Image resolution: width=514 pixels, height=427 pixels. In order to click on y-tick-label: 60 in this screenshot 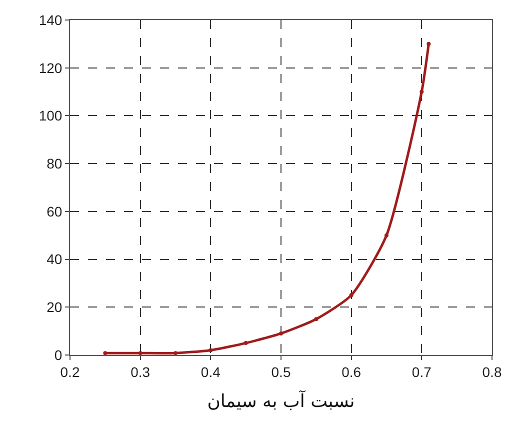, I will do `click(54, 211)`.